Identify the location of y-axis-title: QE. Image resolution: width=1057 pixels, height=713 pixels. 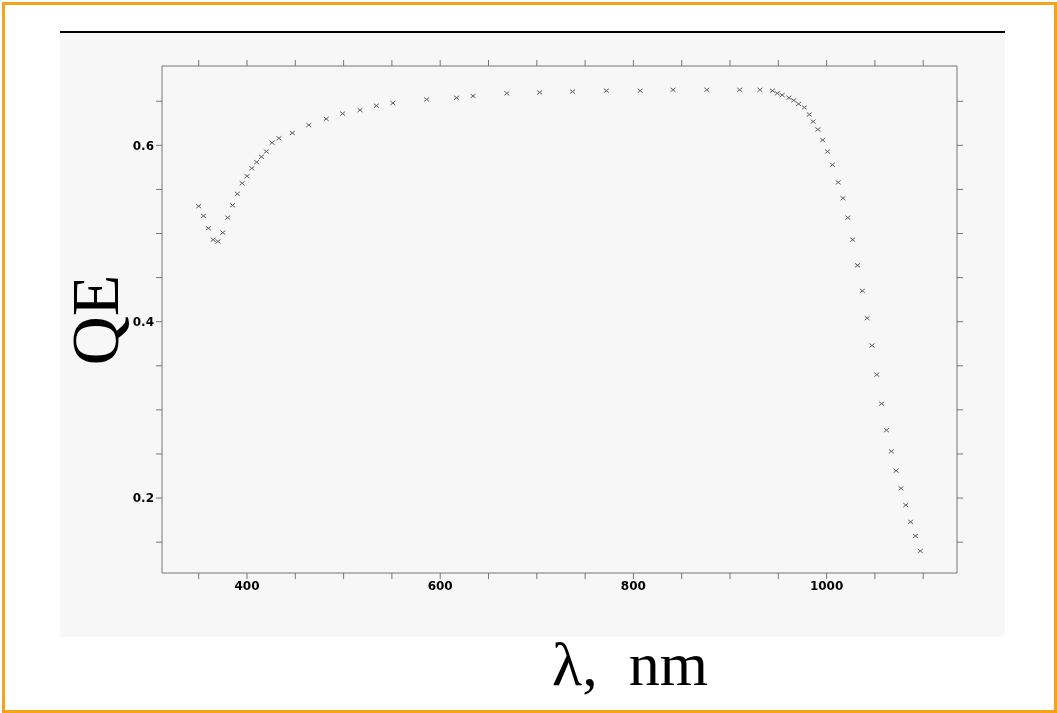
(95, 320).